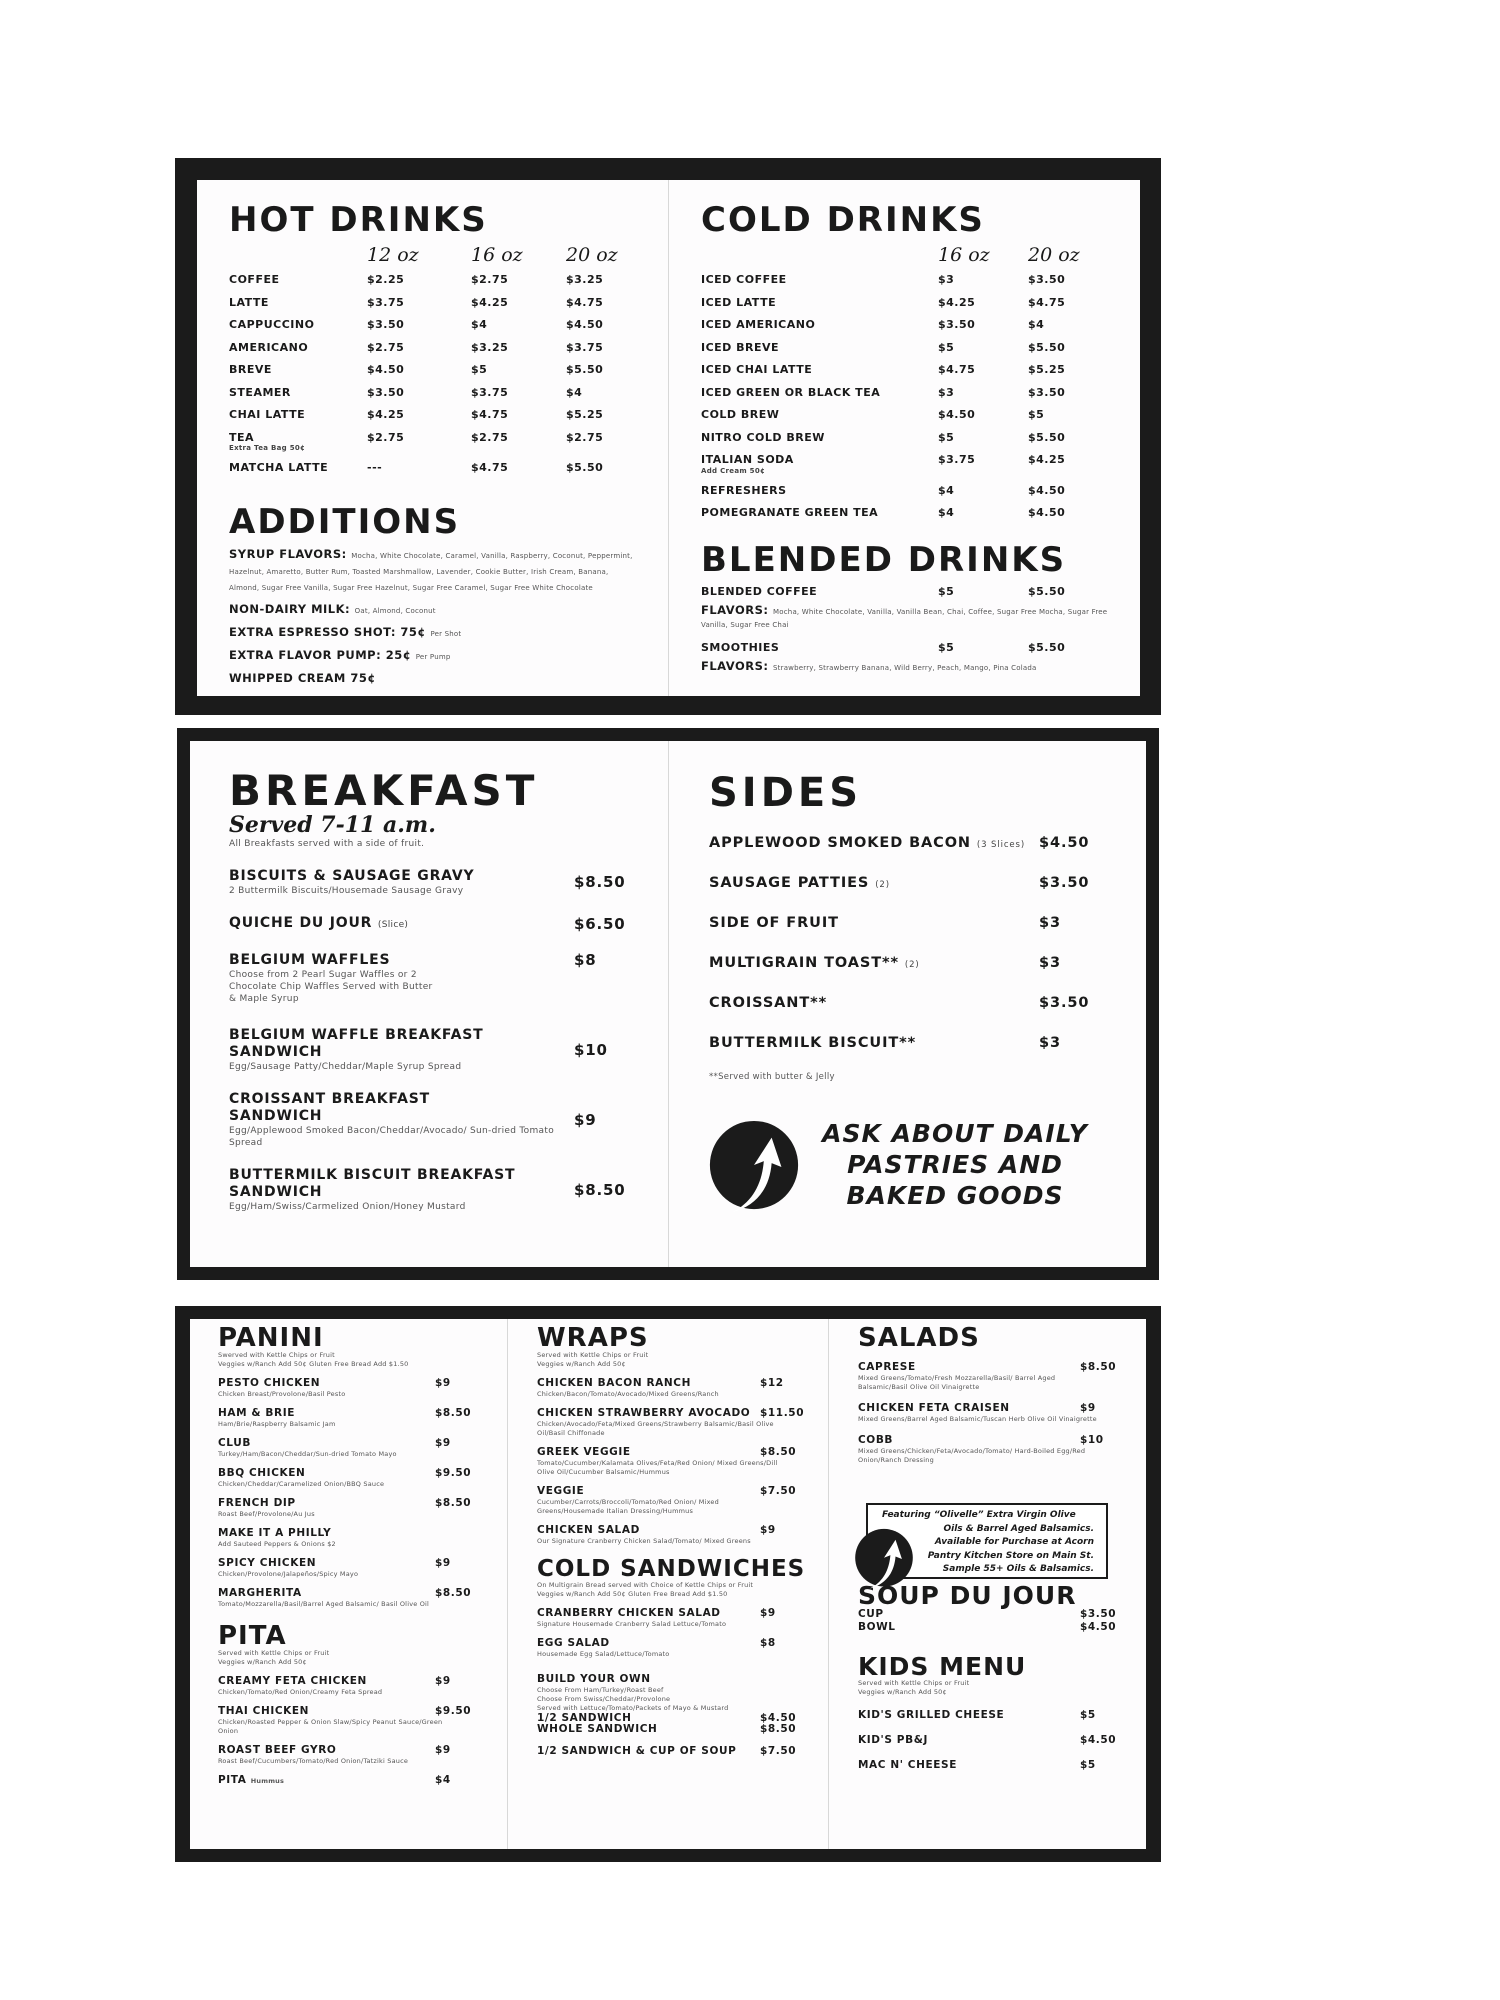 This screenshot has width=1500, height=2000. I want to click on kids-title: KIDS MENU, so click(942, 1666).